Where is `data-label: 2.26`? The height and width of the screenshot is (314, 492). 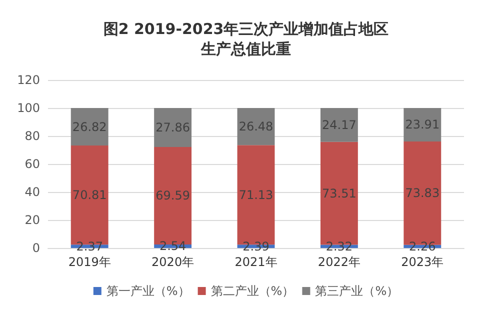
data-label: 2.26 is located at coordinates (422, 246).